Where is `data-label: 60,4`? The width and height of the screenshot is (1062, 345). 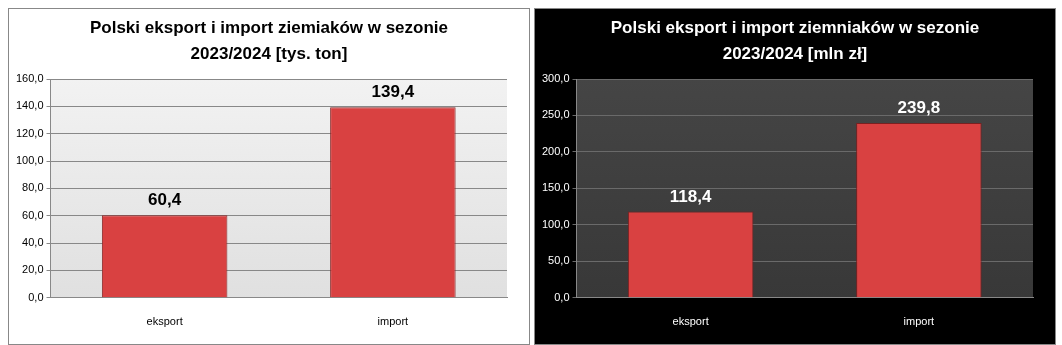 data-label: 60,4 is located at coordinates (165, 200).